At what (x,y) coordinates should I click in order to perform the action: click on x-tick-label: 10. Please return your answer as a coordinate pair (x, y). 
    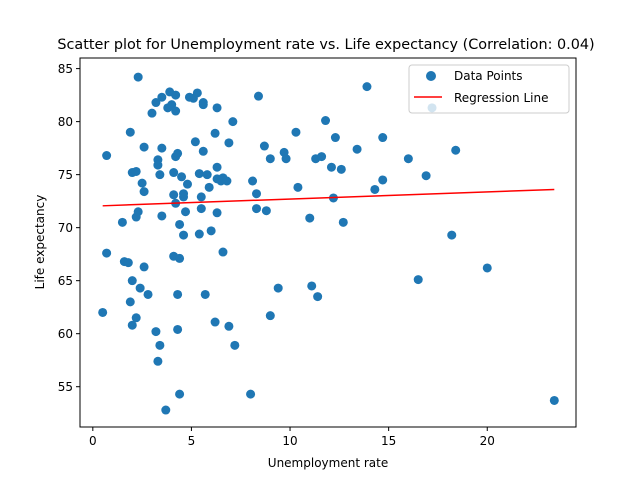
    Looking at the image, I should click on (289, 441).